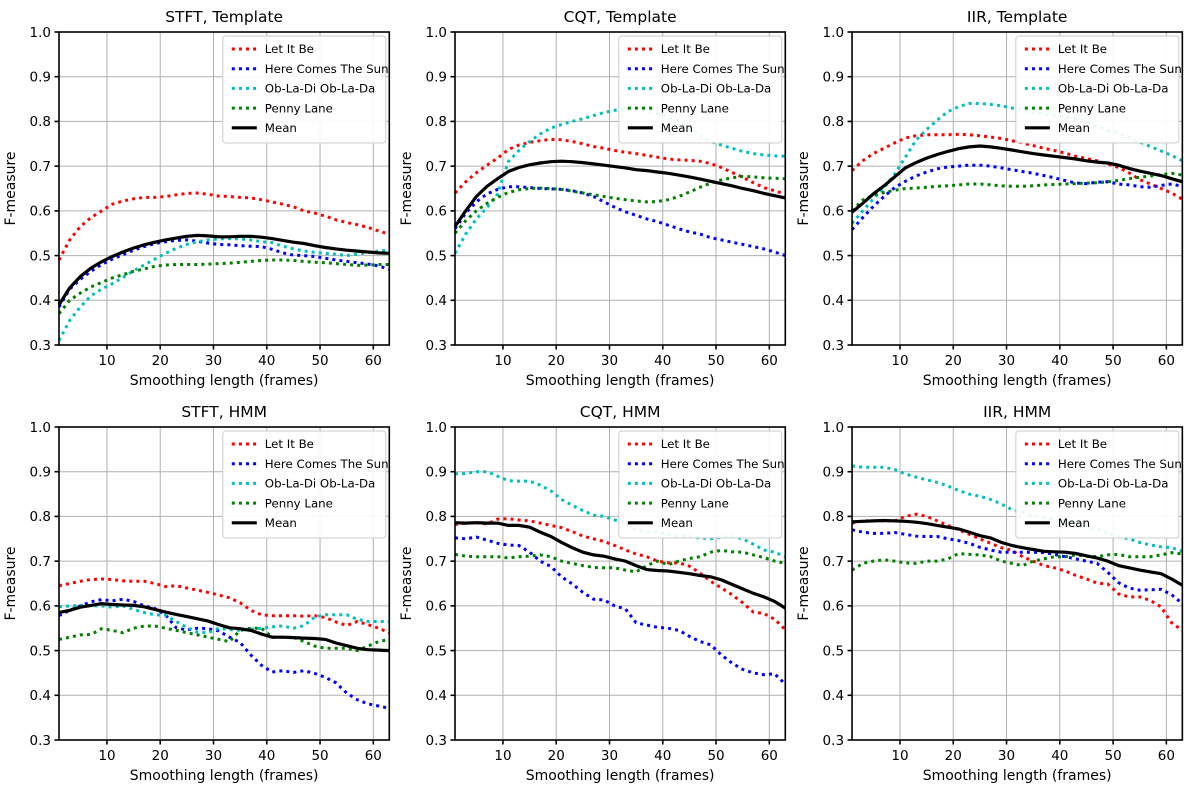  I want to click on chart-title: CQT, HMM, so click(620, 412).